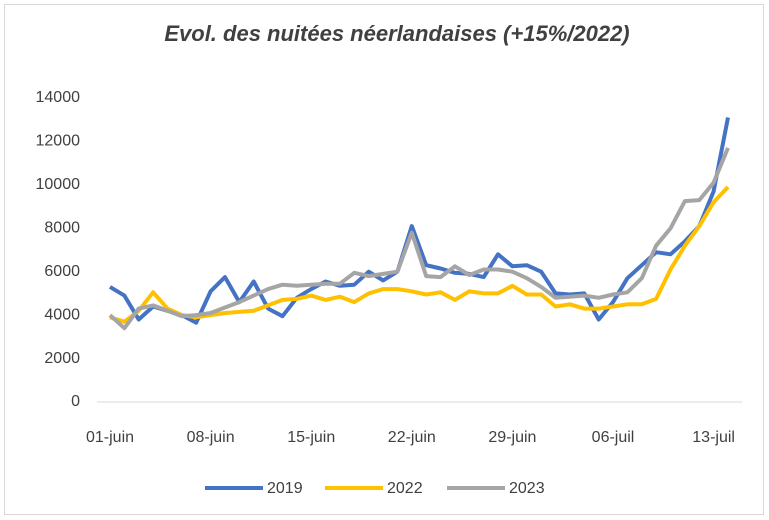 This screenshot has width=769, height=520. I want to click on y-tick-label: 8000, so click(62, 228).